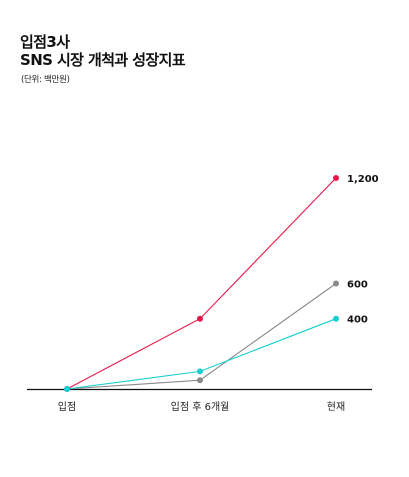  I want to click on chart-title: 입점3사 SNS 시장 개척과 성장지표, so click(103, 51).